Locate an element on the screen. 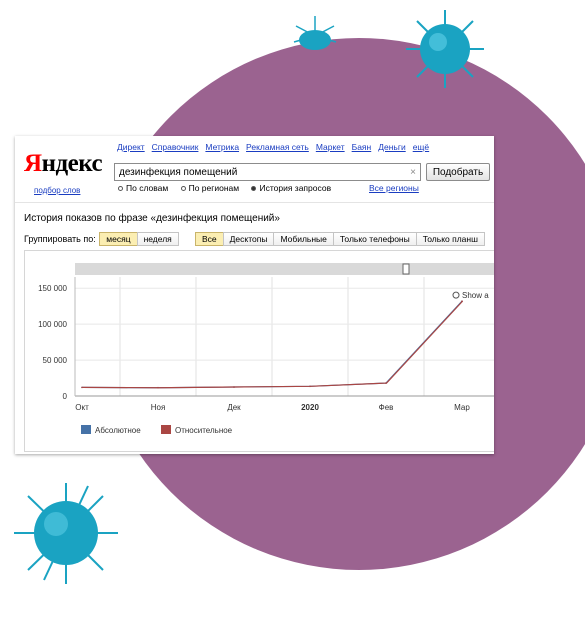 This screenshot has width=585, height=621. nav-link-spravochnik: Справочник is located at coordinates (175, 147).